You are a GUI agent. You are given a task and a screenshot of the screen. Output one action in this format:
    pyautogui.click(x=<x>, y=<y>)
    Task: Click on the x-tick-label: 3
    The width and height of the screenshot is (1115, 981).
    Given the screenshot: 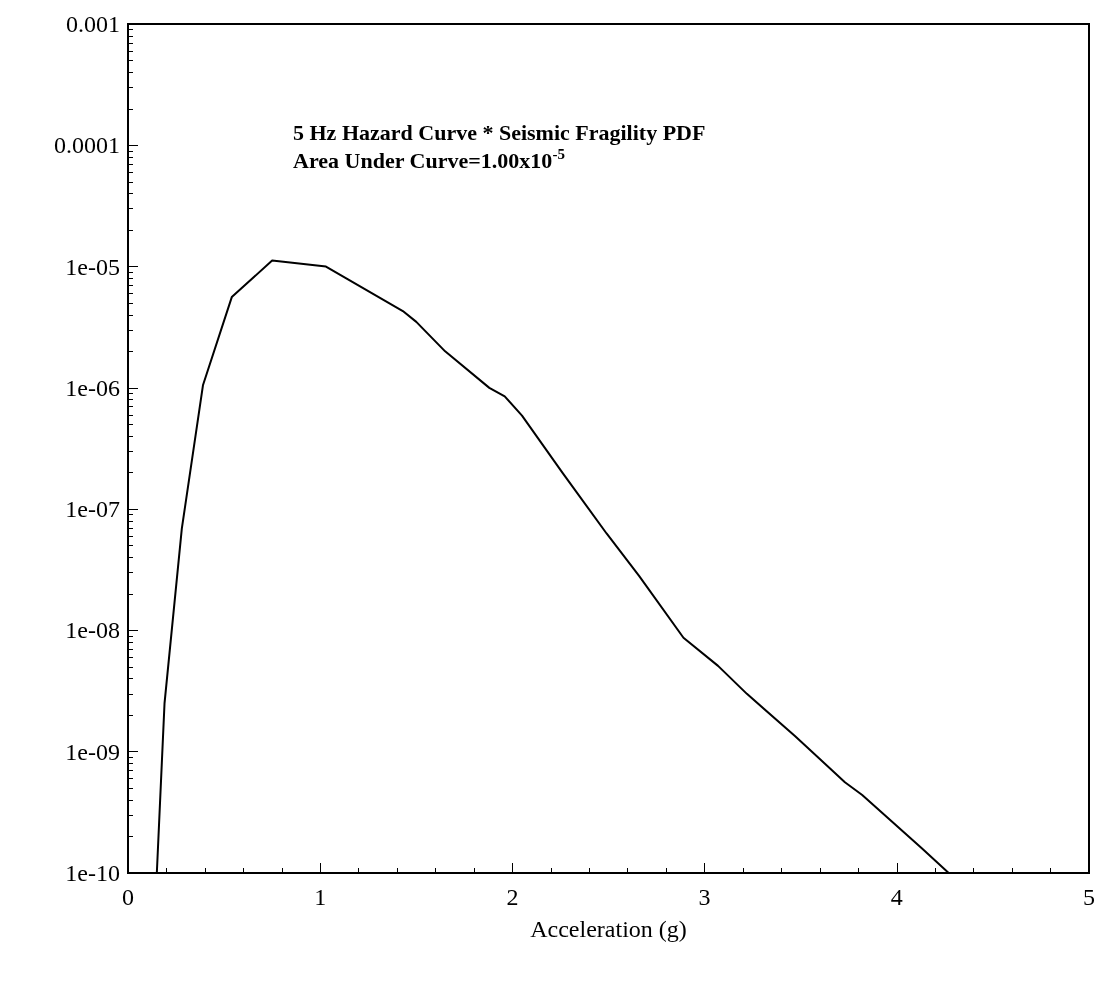 What is the action you would take?
    pyautogui.click(x=704, y=897)
    